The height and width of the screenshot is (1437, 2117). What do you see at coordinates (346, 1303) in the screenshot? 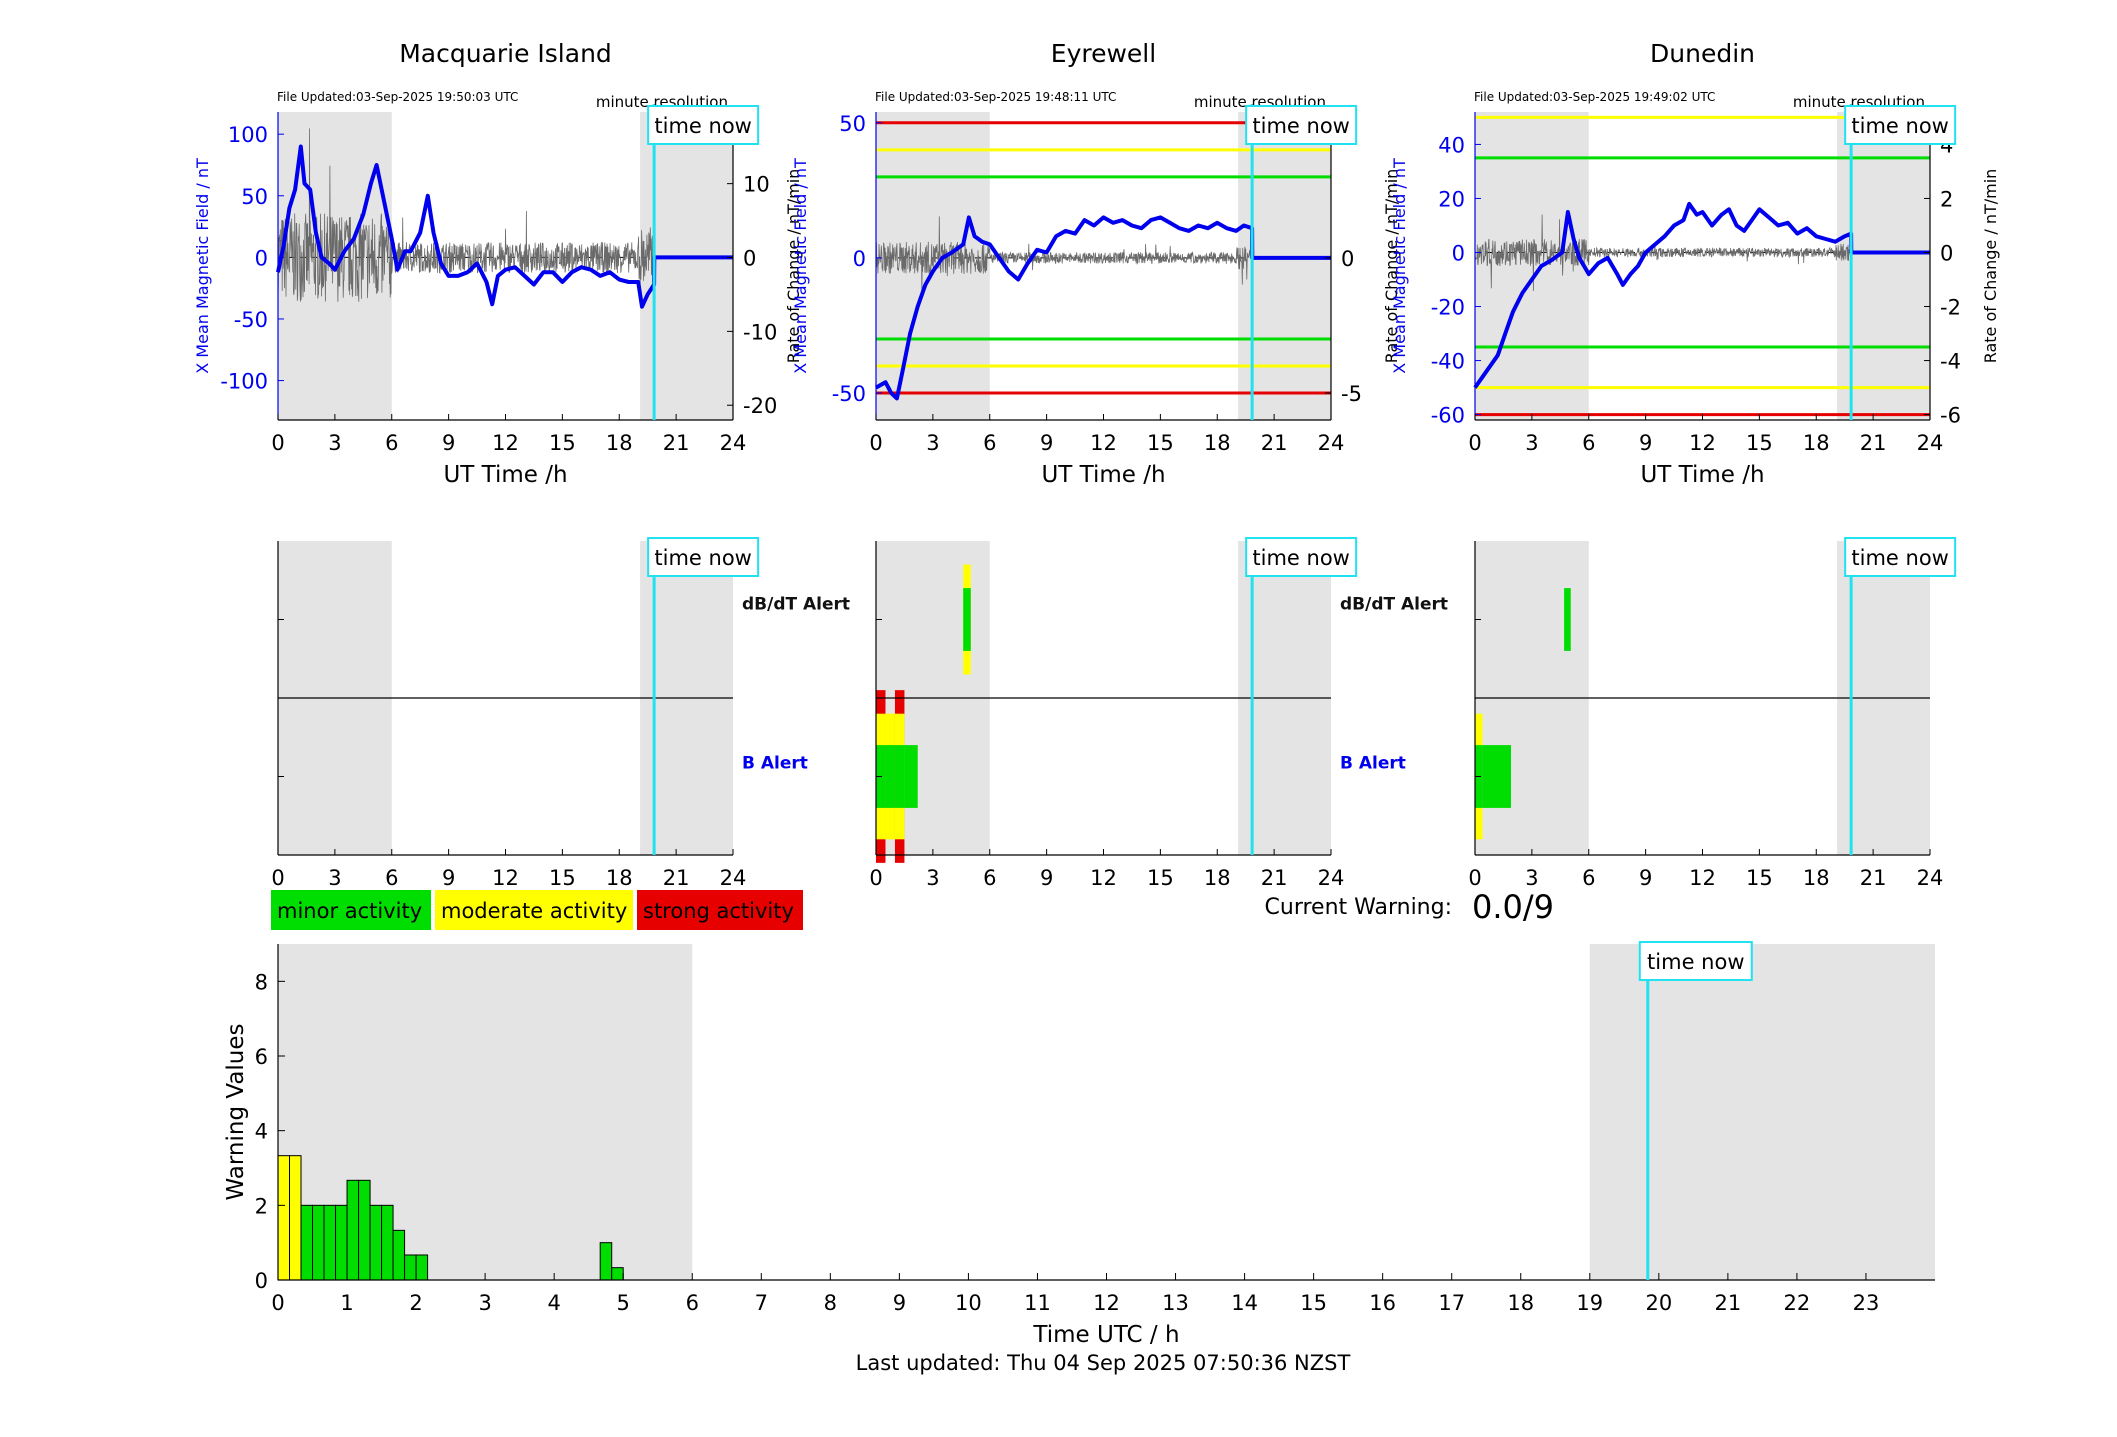
I see `x-tick-label: 1` at bounding box center [346, 1303].